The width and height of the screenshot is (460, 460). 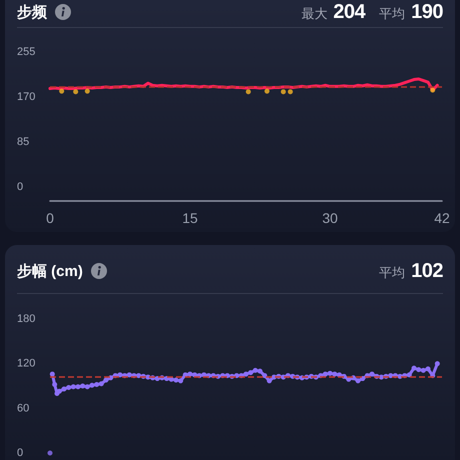 What do you see at coordinates (26, 319) in the screenshot?
I see `y-tick-label: 180` at bounding box center [26, 319].